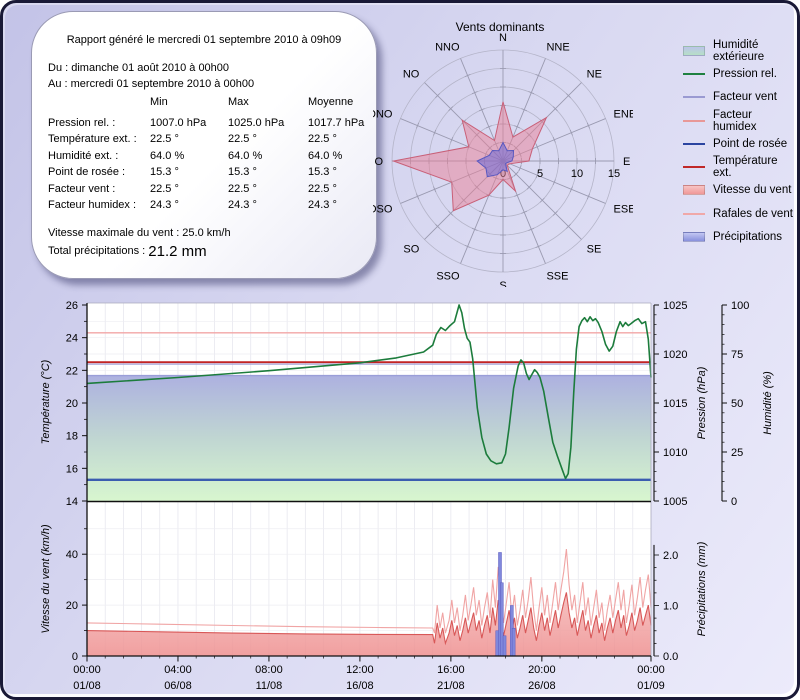  What do you see at coordinates (159, 102) in the screenshot?
I see `column-header: Min` at bounding box center [159, 102].